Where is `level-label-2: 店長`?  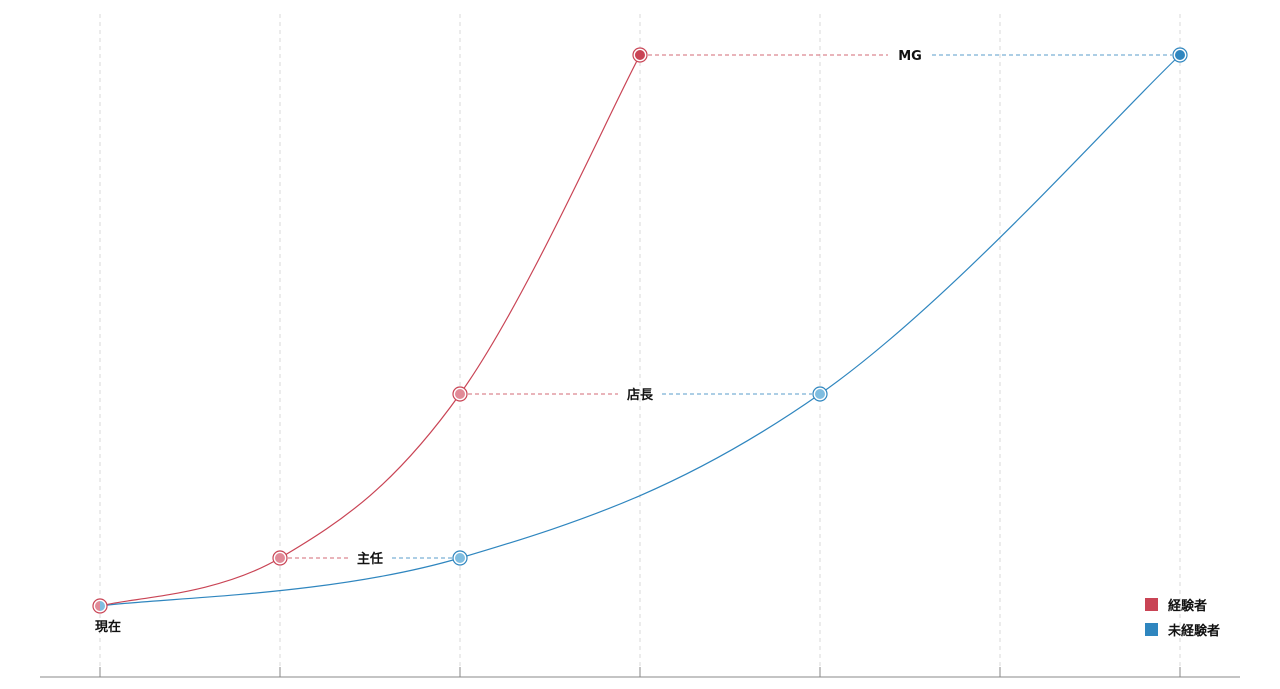
level-label-2: 店長 is located at coordinates (640, 395).